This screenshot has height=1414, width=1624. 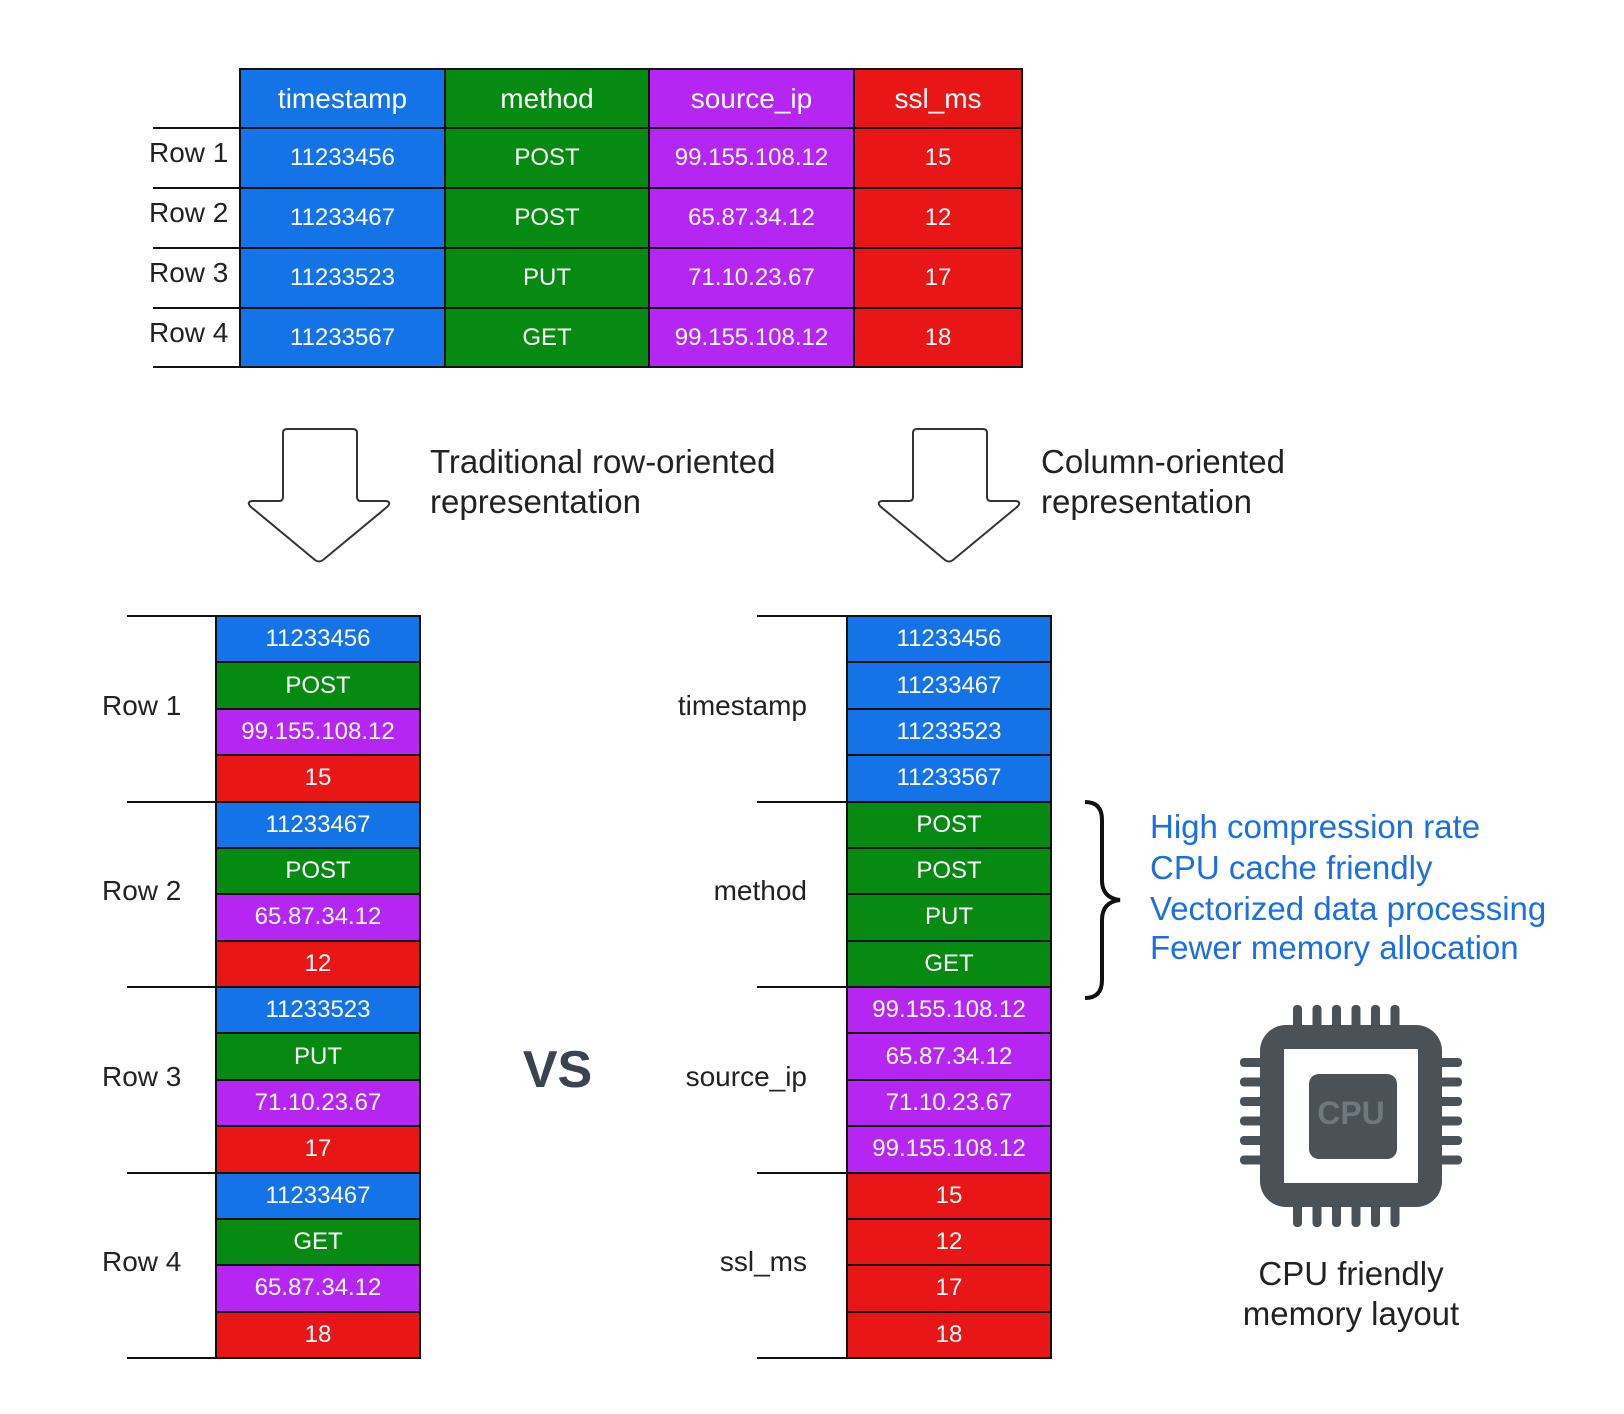 I want to click on row-oriented-caption: Traditional row-oriented representation, so click(x=602, y=482).